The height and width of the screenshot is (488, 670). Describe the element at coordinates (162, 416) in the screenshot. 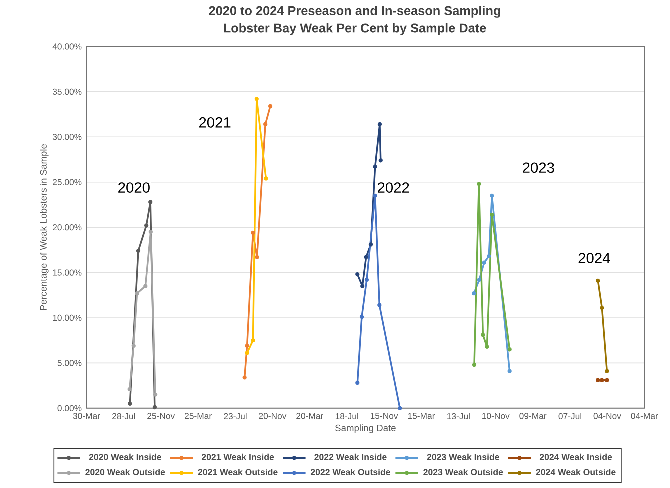

I see `x-tick-label: 25-Nov` at that location.